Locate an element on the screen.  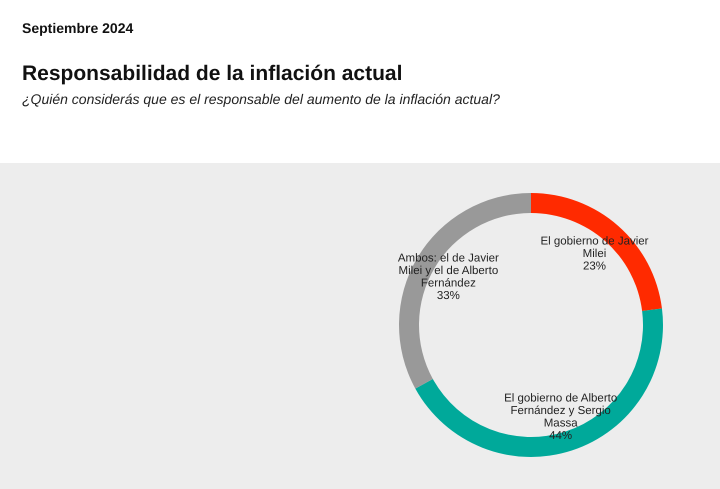
slice-label: Ambos: el de Javier Milei y el de Alberto Fernández is located at coordinates (449, 271).